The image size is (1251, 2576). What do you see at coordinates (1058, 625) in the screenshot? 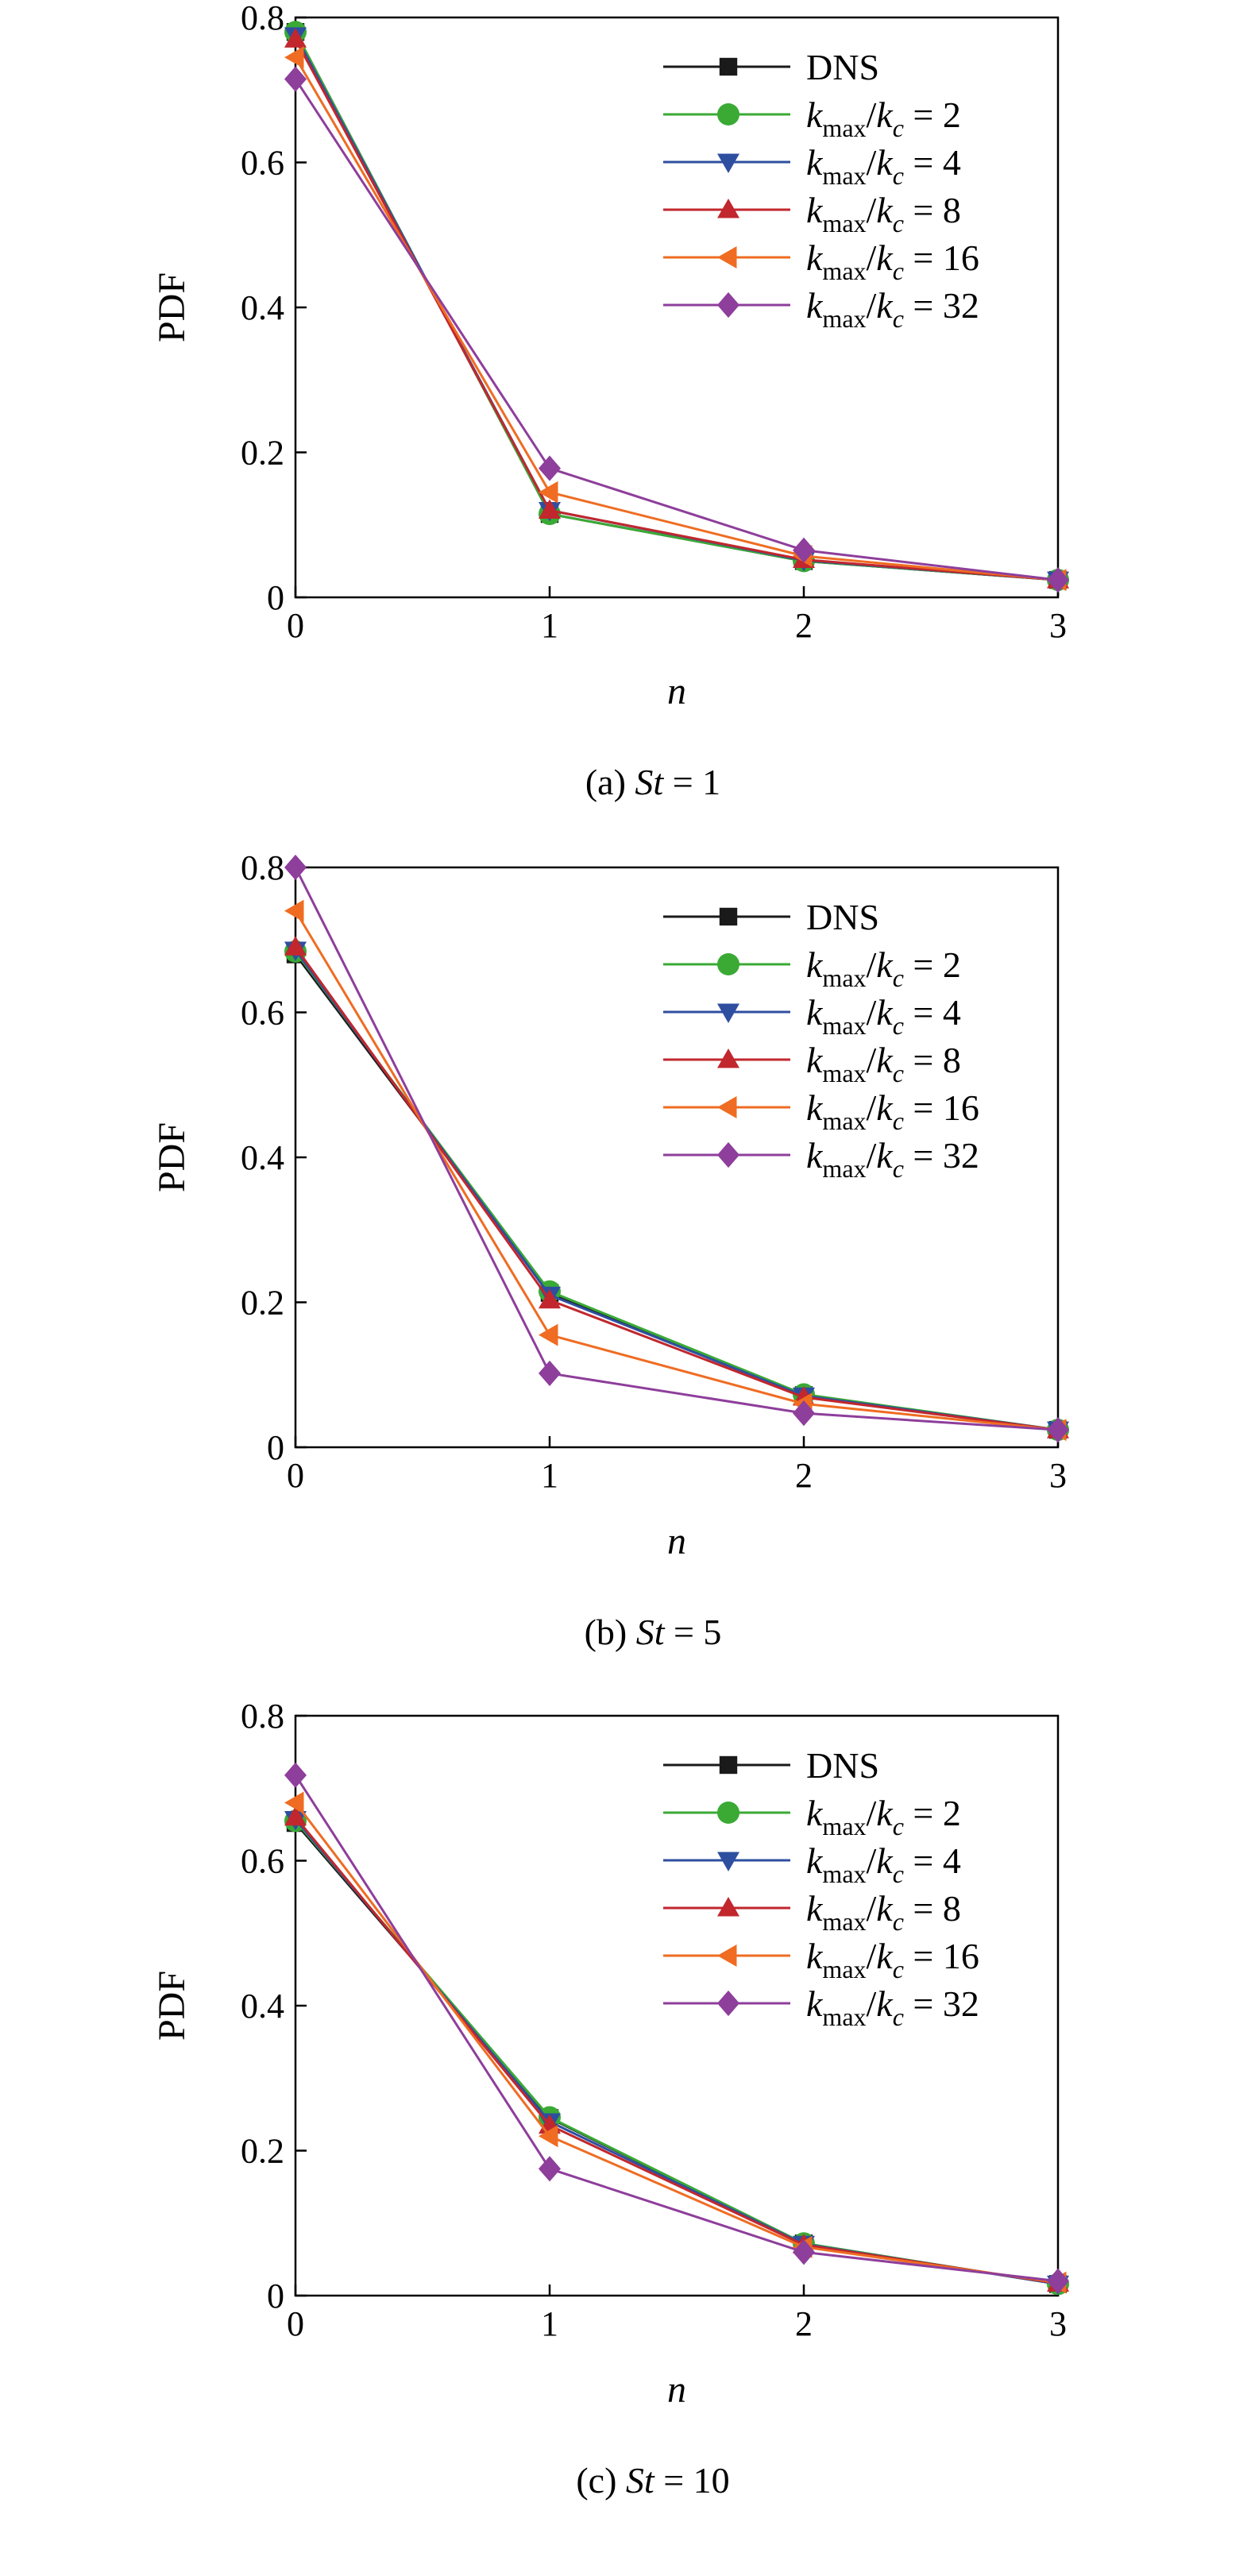
I see `x-tick-label: 3` at bounding box center [1058, 625].